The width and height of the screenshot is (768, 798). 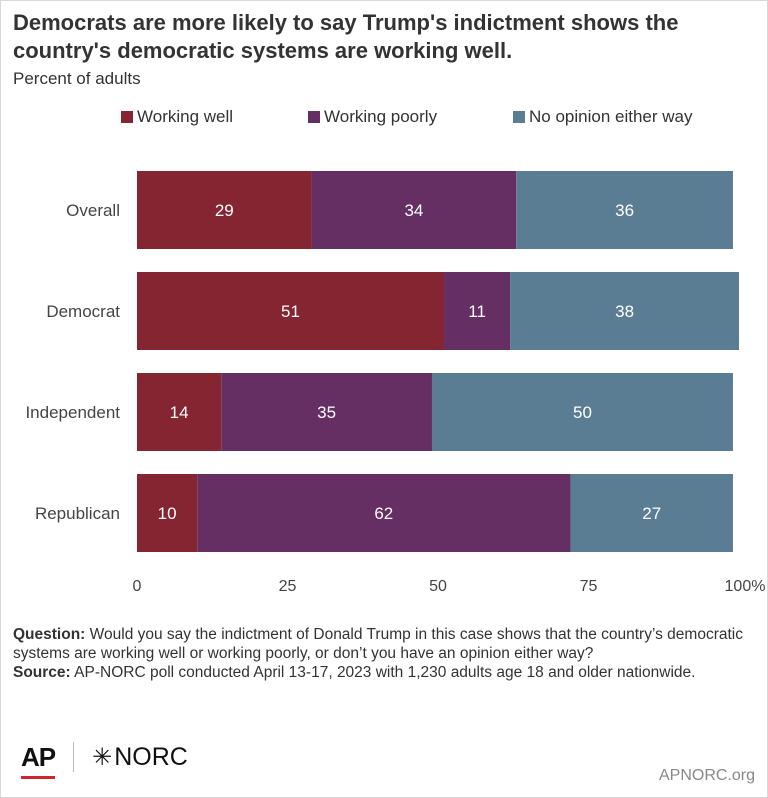 I want to click on question-label: Question:, so click(x=49, y=634).